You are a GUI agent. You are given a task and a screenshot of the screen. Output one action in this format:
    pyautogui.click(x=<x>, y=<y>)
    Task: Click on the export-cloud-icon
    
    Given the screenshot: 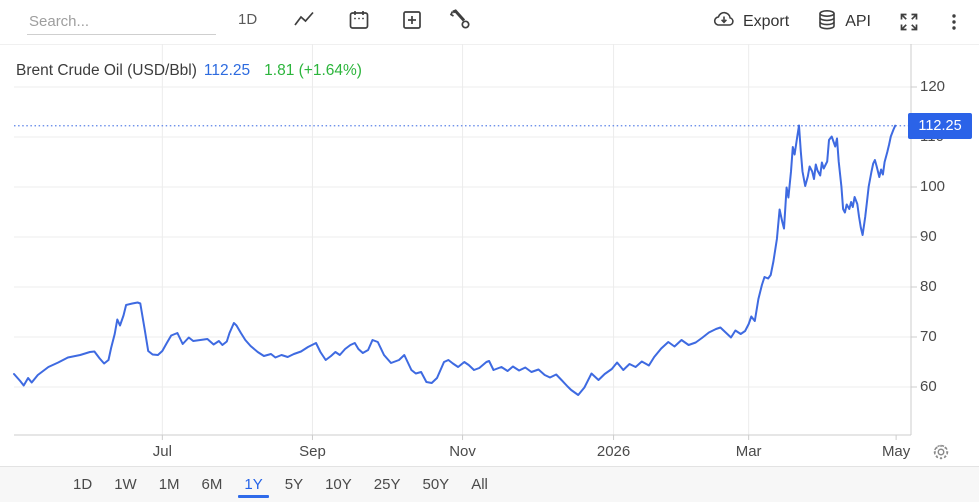 What is the action you would take?
    pyautogui.click(x=724, y=22)
    